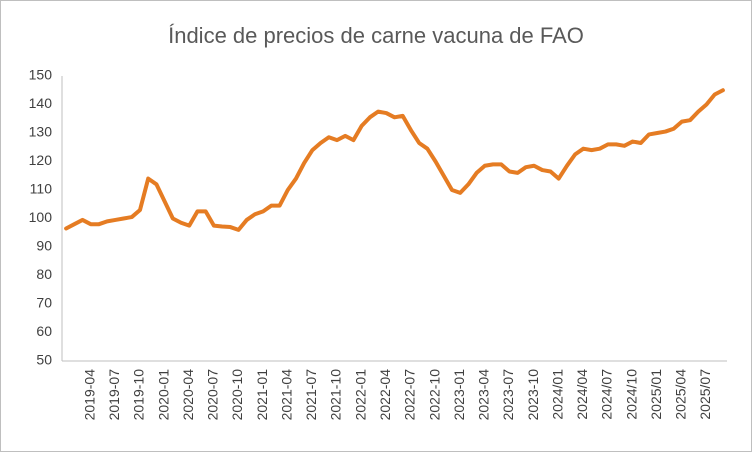 This screenshot has height=457, width=752. I want to click on x-tick-label: 2024/04, so click(582, 394).